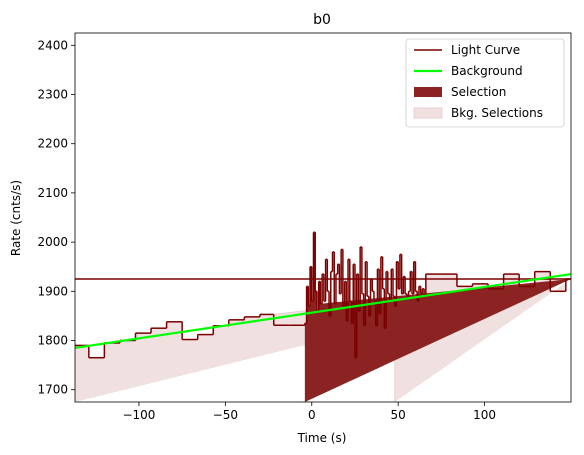 The image size is (584, 455). What do you see at coordinates (428, 113) in the screenshot?
I see `legend-swatch-bkg_selection` at bounding box center [428, 113].